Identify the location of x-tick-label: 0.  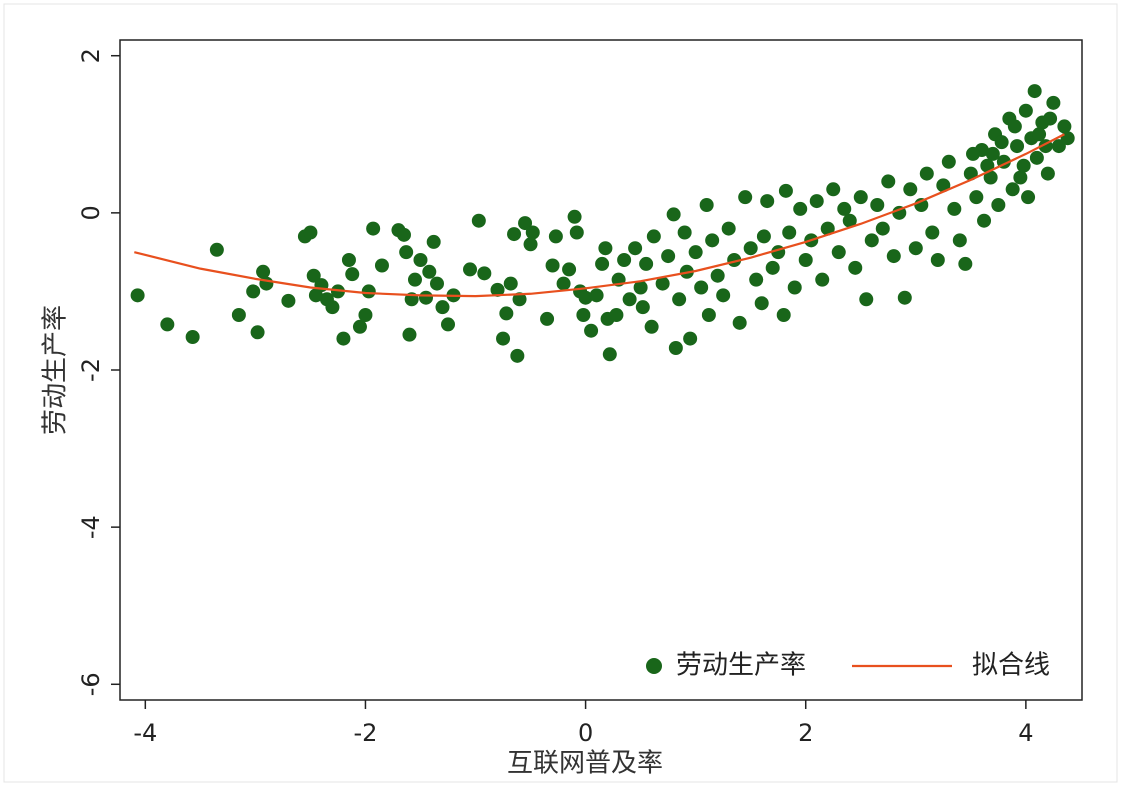
(585, 733).